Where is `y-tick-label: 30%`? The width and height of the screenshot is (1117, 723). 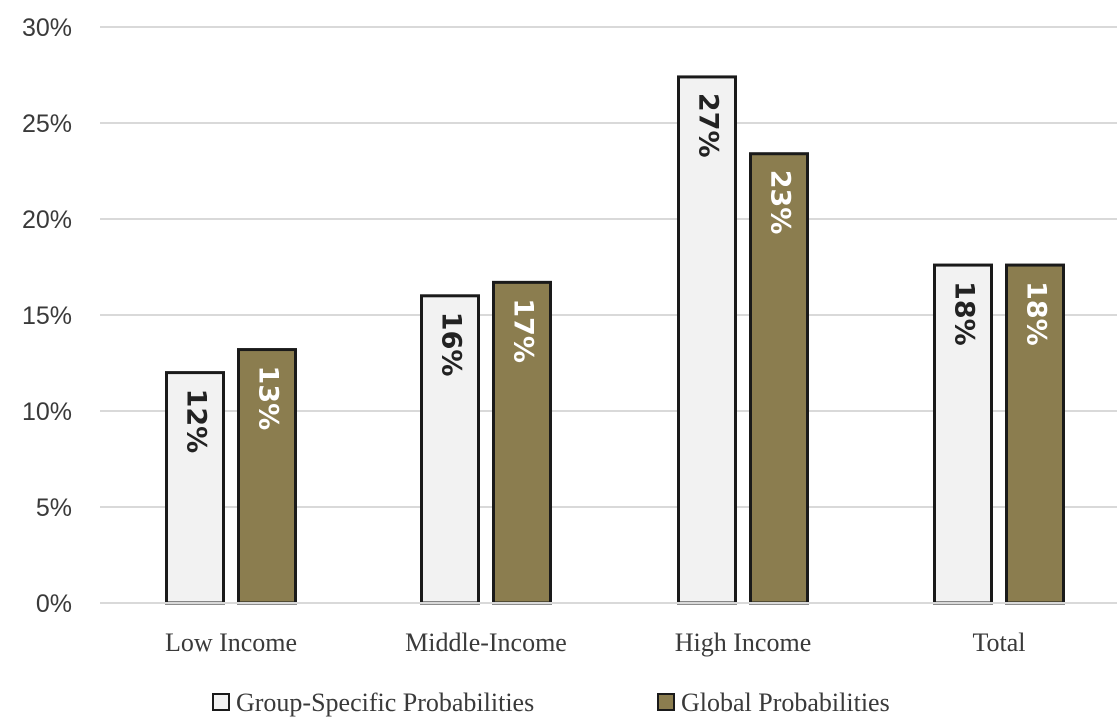
y-tick-label: 30% is located at coordinates (47, 28).